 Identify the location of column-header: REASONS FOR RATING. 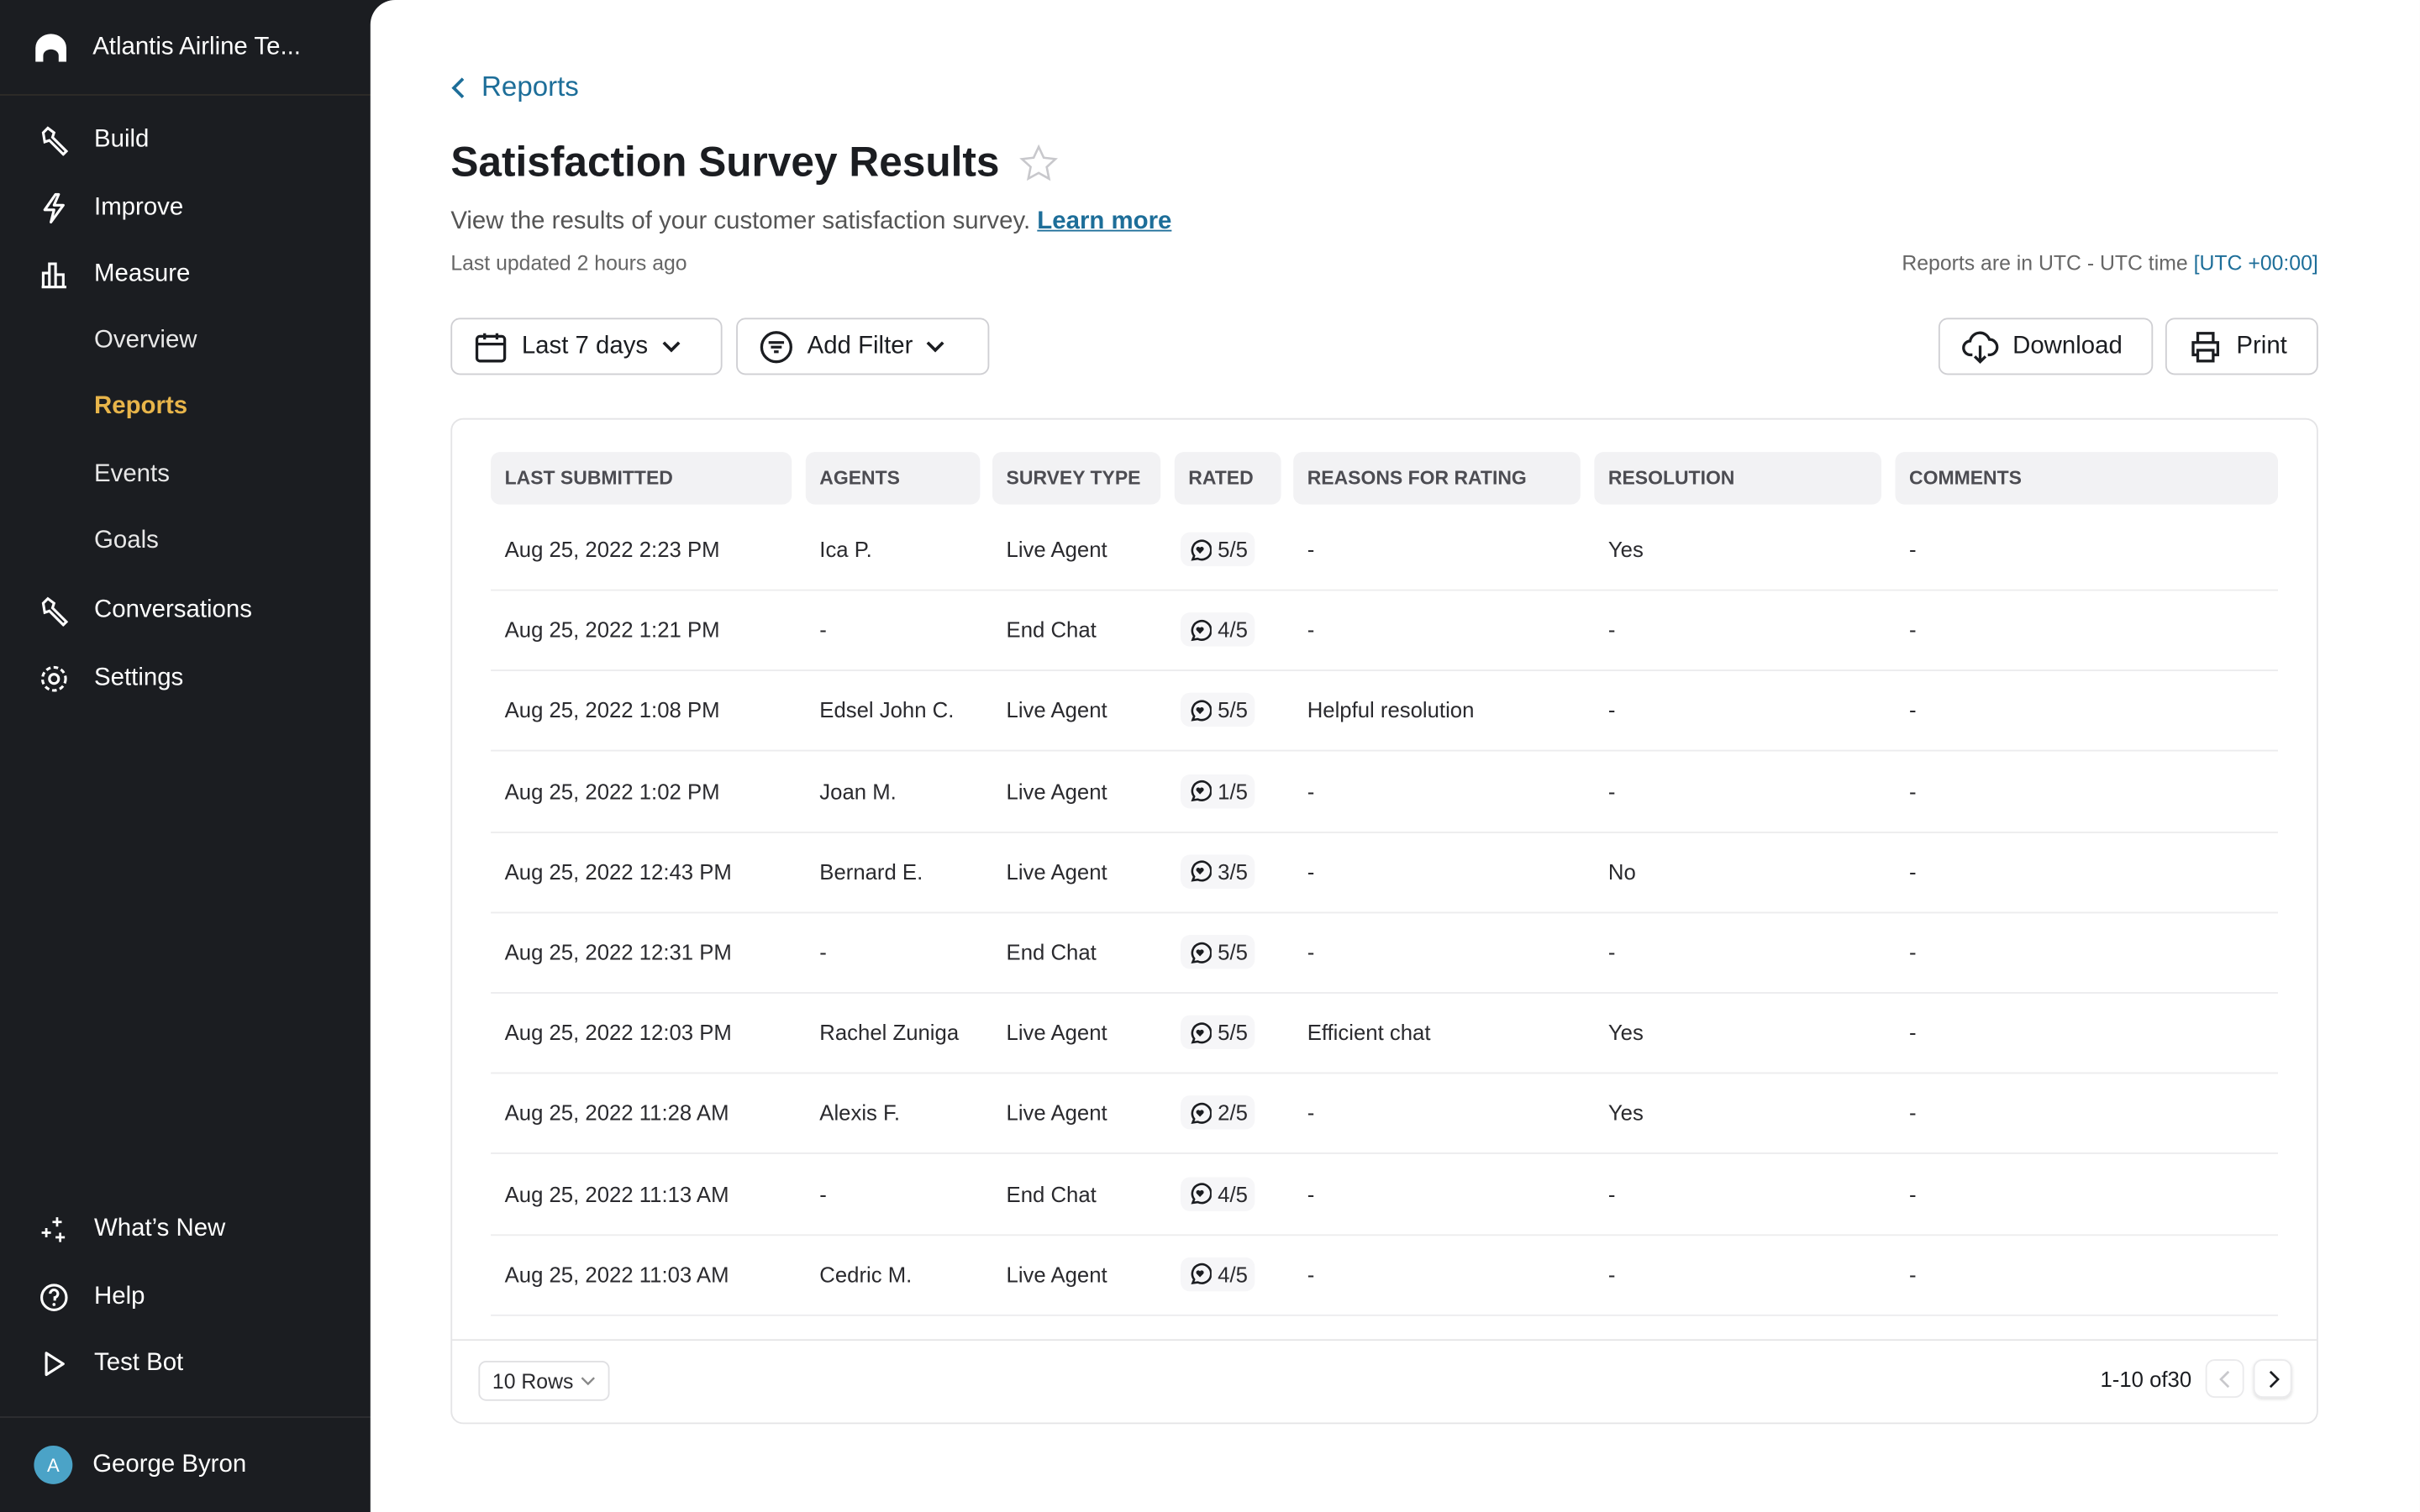
(1437, 478).